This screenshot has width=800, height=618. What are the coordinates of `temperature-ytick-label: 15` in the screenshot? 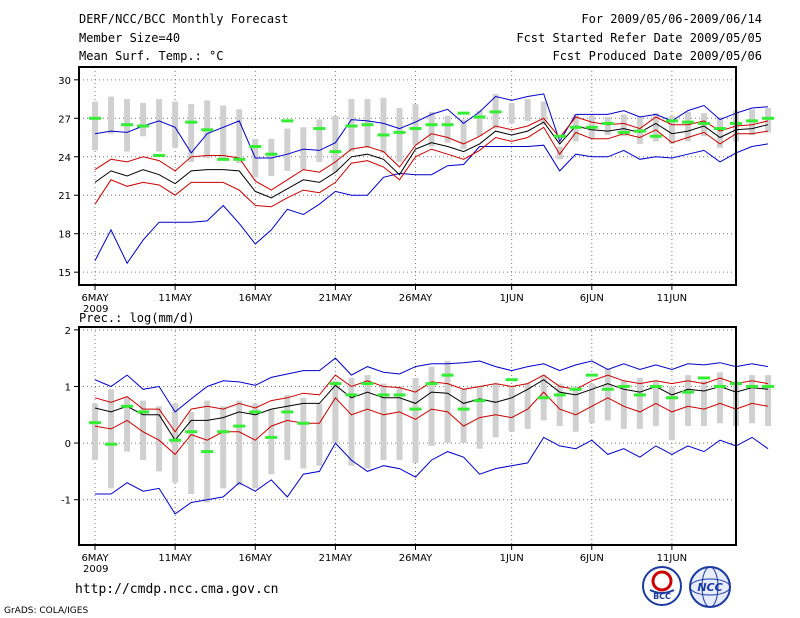 It's located at (64, 273).